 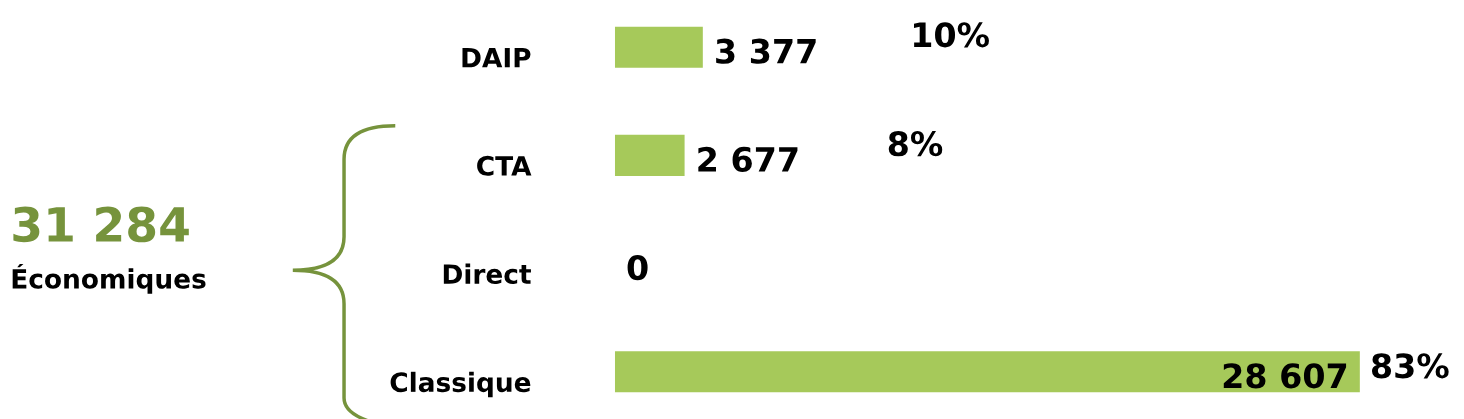 I want to click on annotation: 10%, so click(x=951, y=35).